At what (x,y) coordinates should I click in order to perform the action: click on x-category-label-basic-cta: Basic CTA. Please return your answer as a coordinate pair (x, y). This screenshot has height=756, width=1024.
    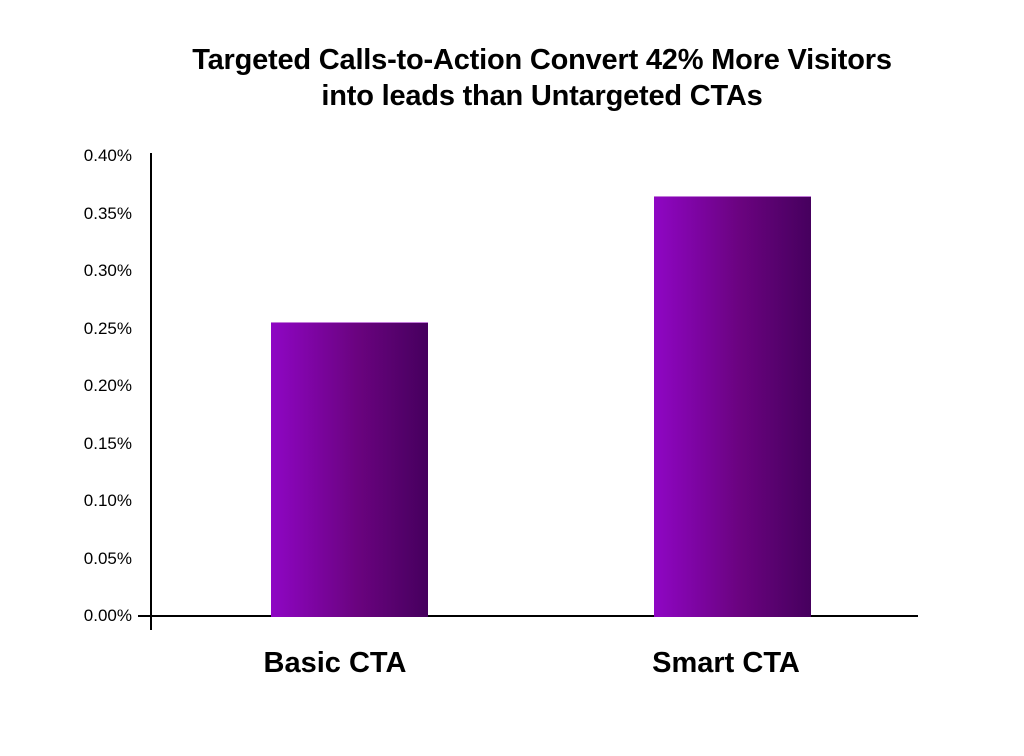
    Looking at the image, I should click on (335, 663).